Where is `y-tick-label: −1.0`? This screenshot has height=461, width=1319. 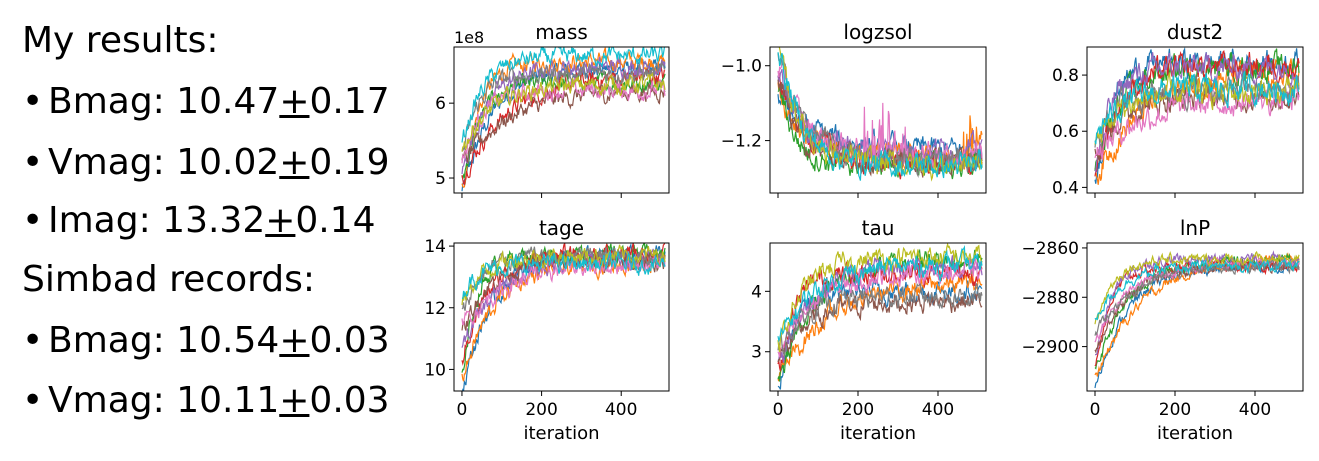
y-tick-label: −1.0 is located at coordinates (741, 67).